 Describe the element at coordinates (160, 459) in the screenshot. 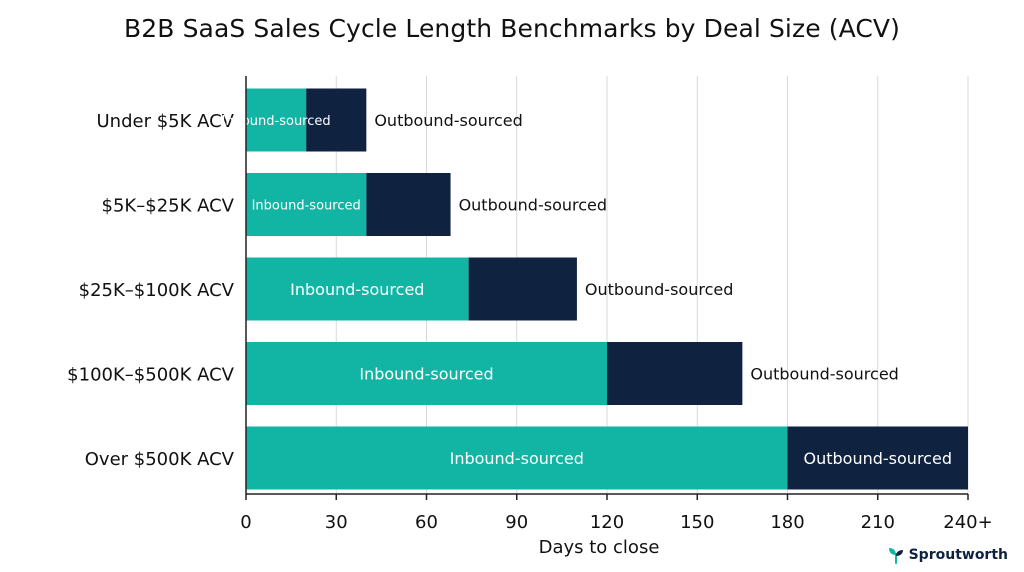

I see `category-label: Over $500K ACV` at that location.